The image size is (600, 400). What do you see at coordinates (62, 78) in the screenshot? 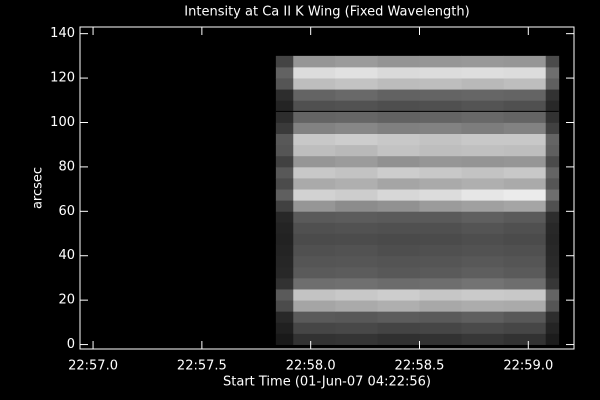
I see `y-tick-label: 120` at bounding box center [62, 78].